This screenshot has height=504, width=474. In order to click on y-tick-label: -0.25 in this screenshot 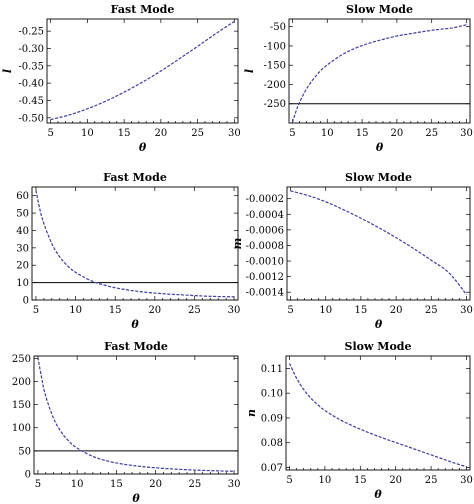, I will do `click(31, 32)`.